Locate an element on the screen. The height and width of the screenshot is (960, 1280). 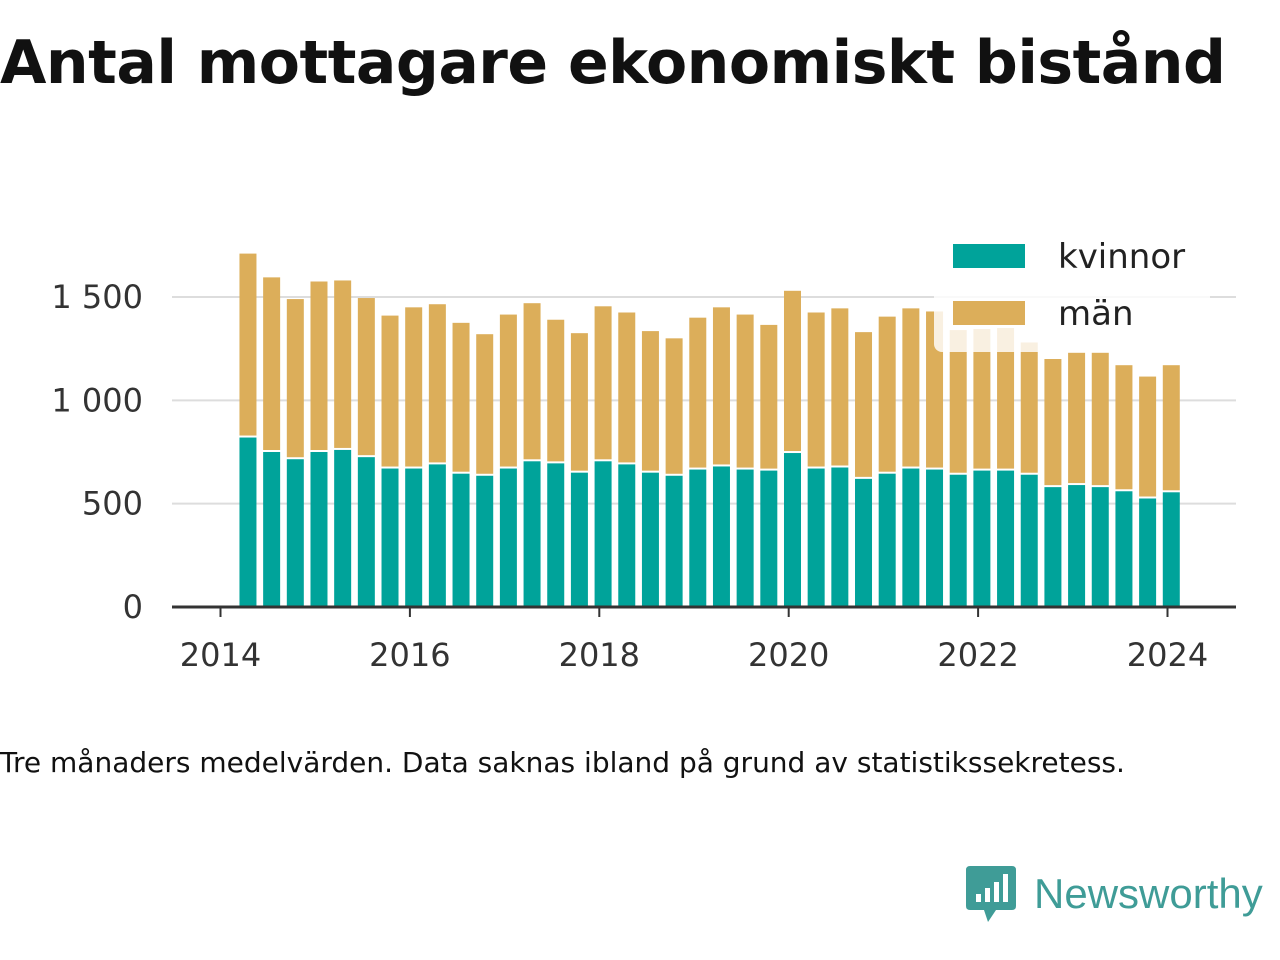
x-tick-label-2022: 2022 is located at coordinates (977, 655).